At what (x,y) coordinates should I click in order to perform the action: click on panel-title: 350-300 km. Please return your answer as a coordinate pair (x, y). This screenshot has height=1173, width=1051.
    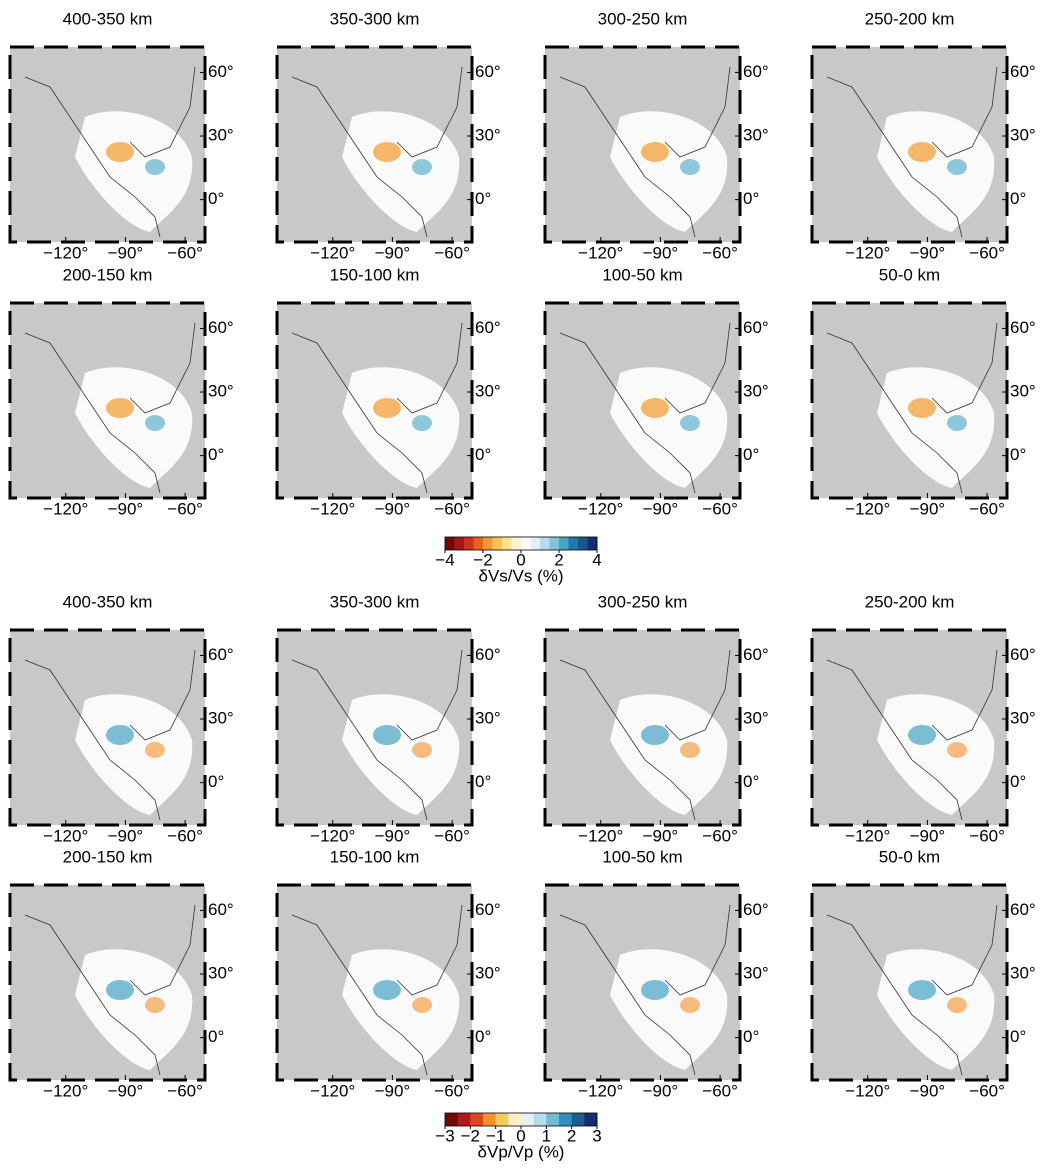
    Looking at the image, I should click on (375, 601).